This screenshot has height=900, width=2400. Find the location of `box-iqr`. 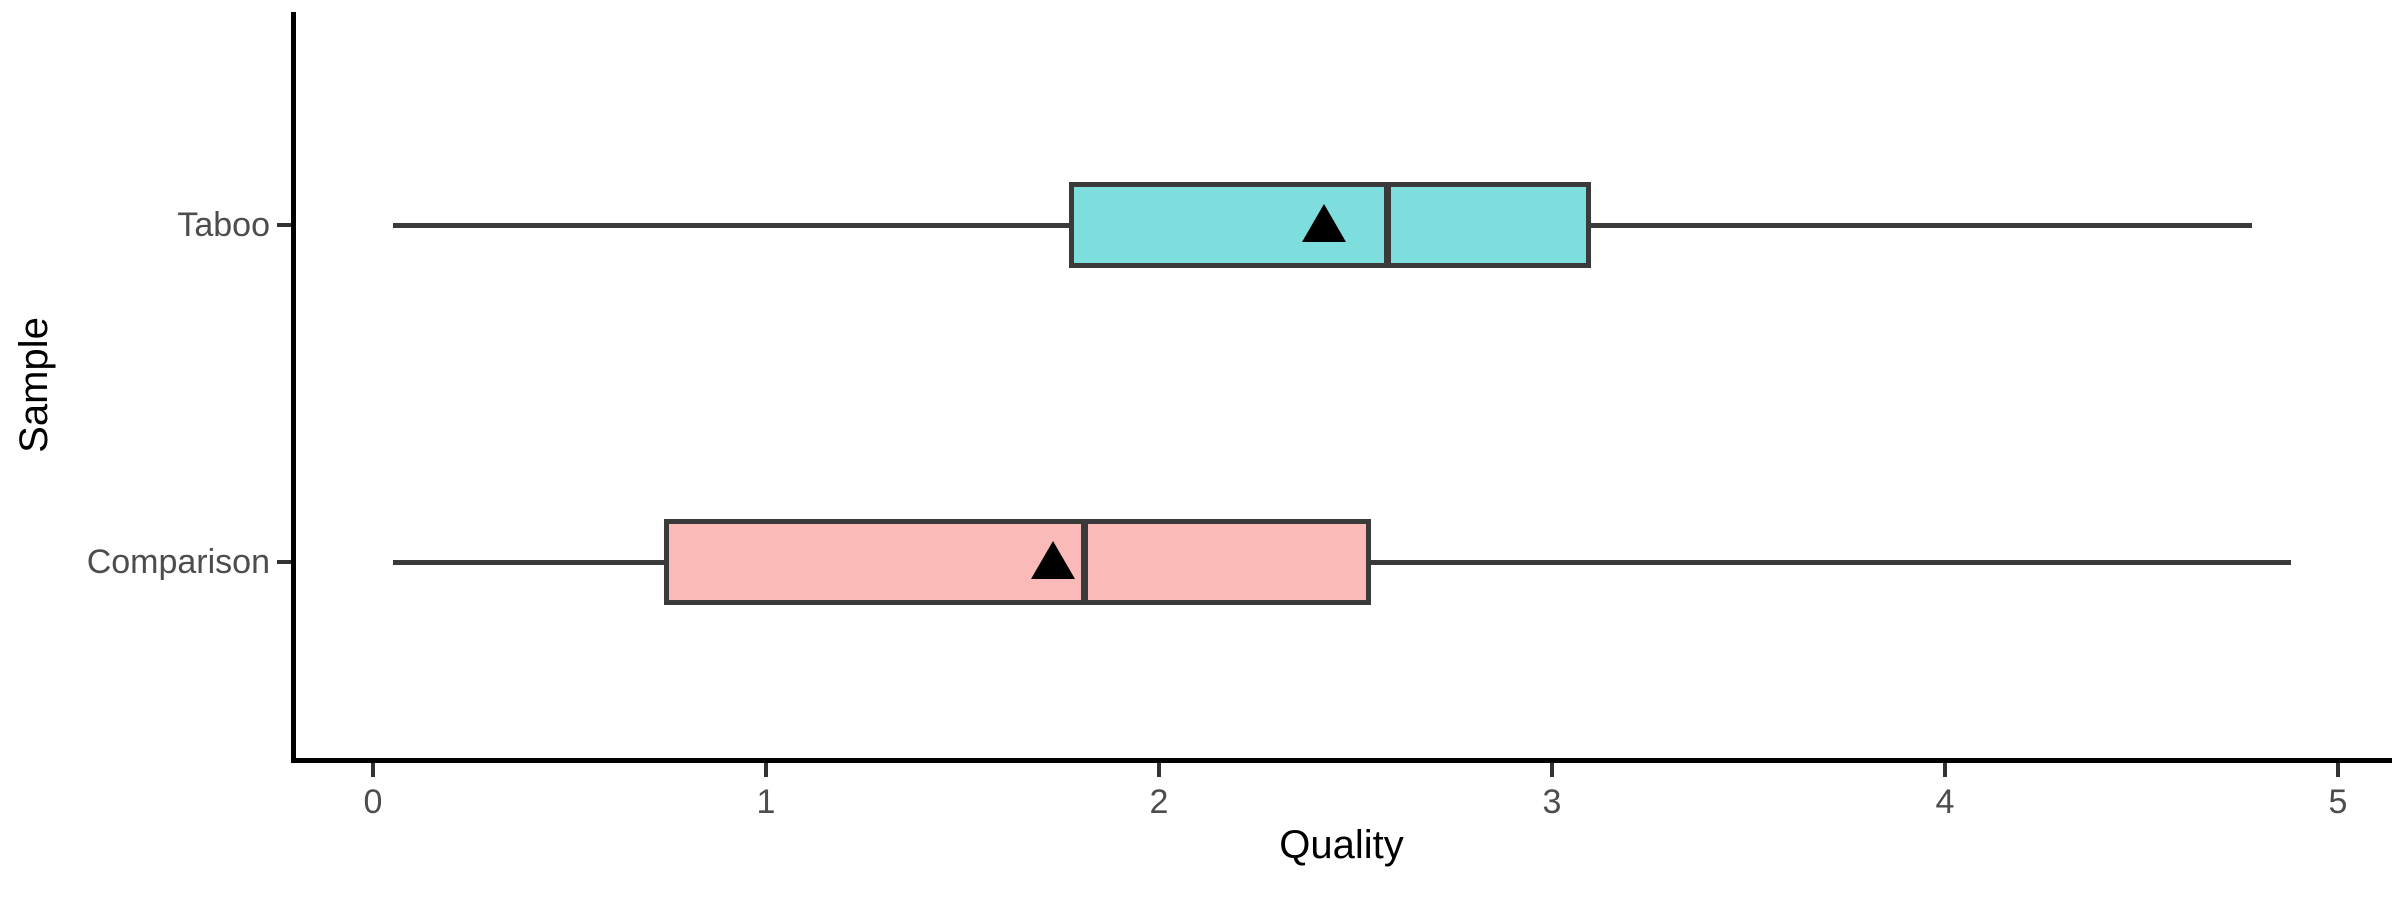

box-iqr is located at coordinates (1017, 562).